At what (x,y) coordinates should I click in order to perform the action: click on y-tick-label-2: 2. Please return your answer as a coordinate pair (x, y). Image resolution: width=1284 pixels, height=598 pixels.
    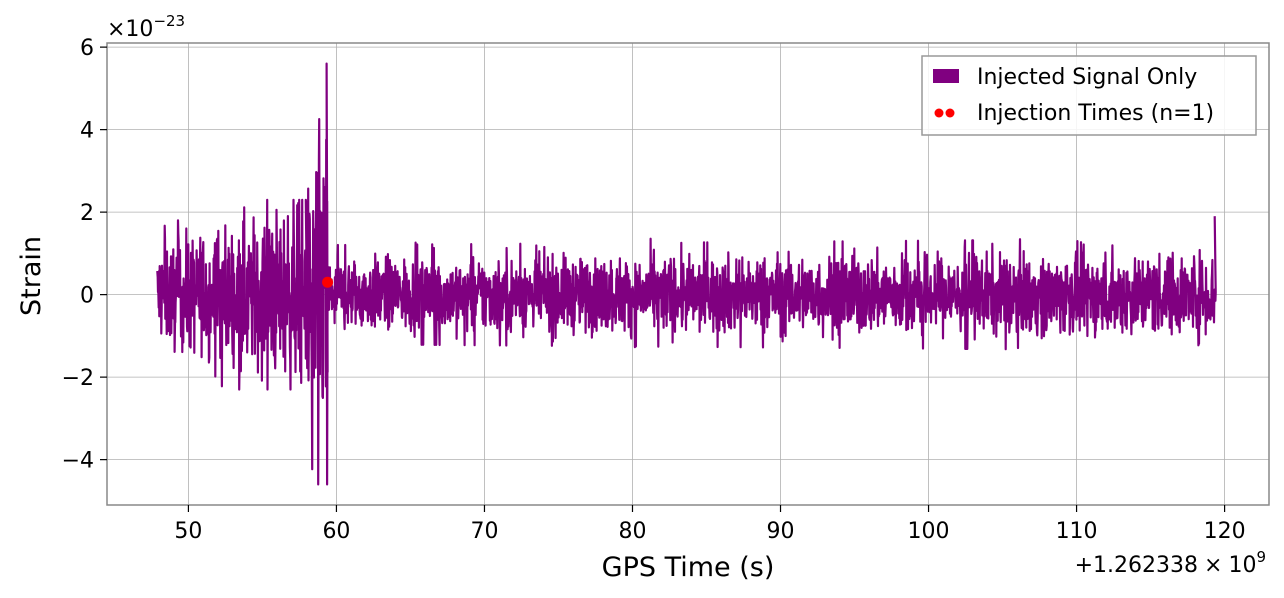
    Looking at the image, I should click on (87, 213).